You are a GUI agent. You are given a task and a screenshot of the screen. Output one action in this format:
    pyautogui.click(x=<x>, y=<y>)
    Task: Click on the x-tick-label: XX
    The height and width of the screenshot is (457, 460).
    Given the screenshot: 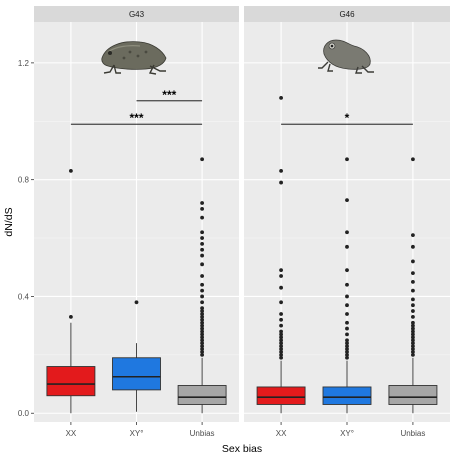 What is the action you would take?
    pyautogui.click(x=281, y=433)
    